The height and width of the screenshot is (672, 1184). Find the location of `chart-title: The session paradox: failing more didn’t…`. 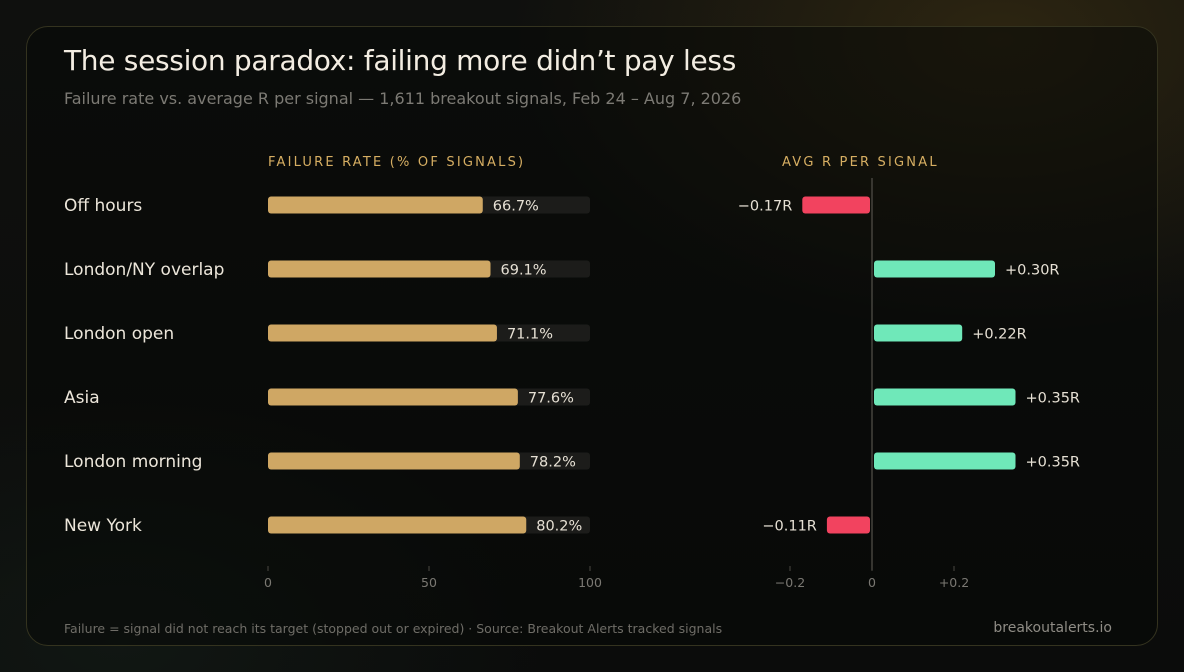

chart-title: The session paradox: failing more didn’t… is located at coordinates (400, 60).